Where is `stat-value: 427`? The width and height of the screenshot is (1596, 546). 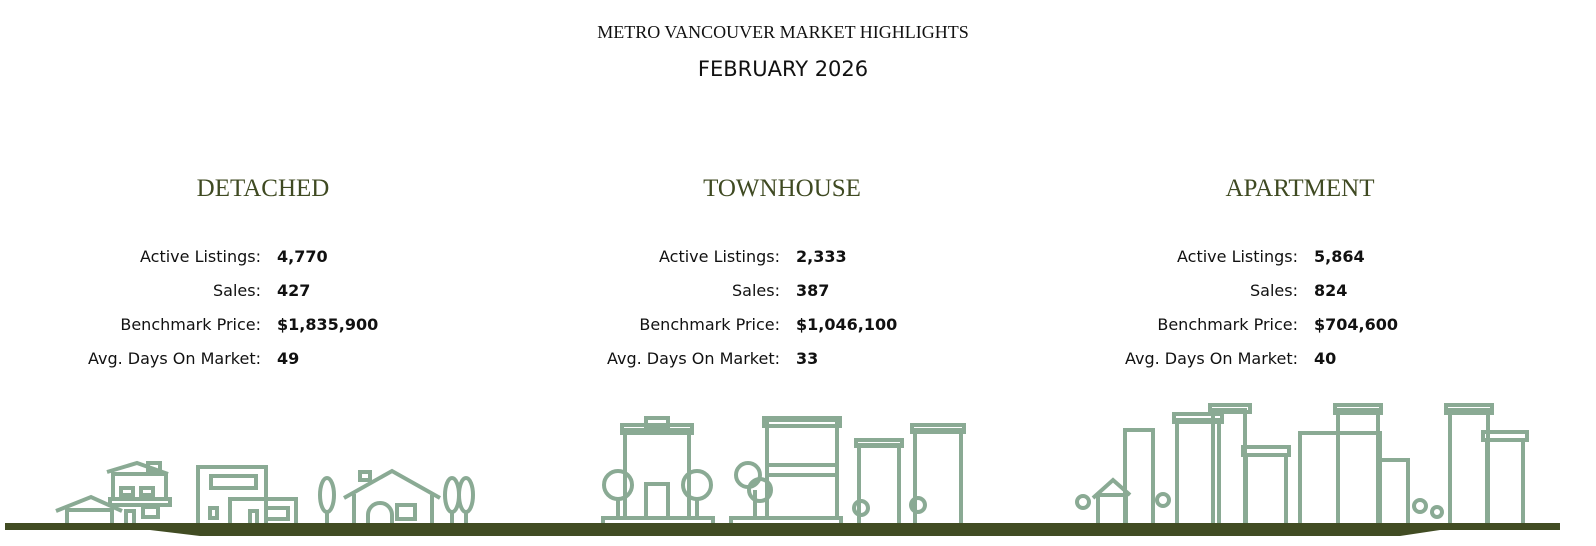
stat-value: 427 is located at coordinates (294, 290).